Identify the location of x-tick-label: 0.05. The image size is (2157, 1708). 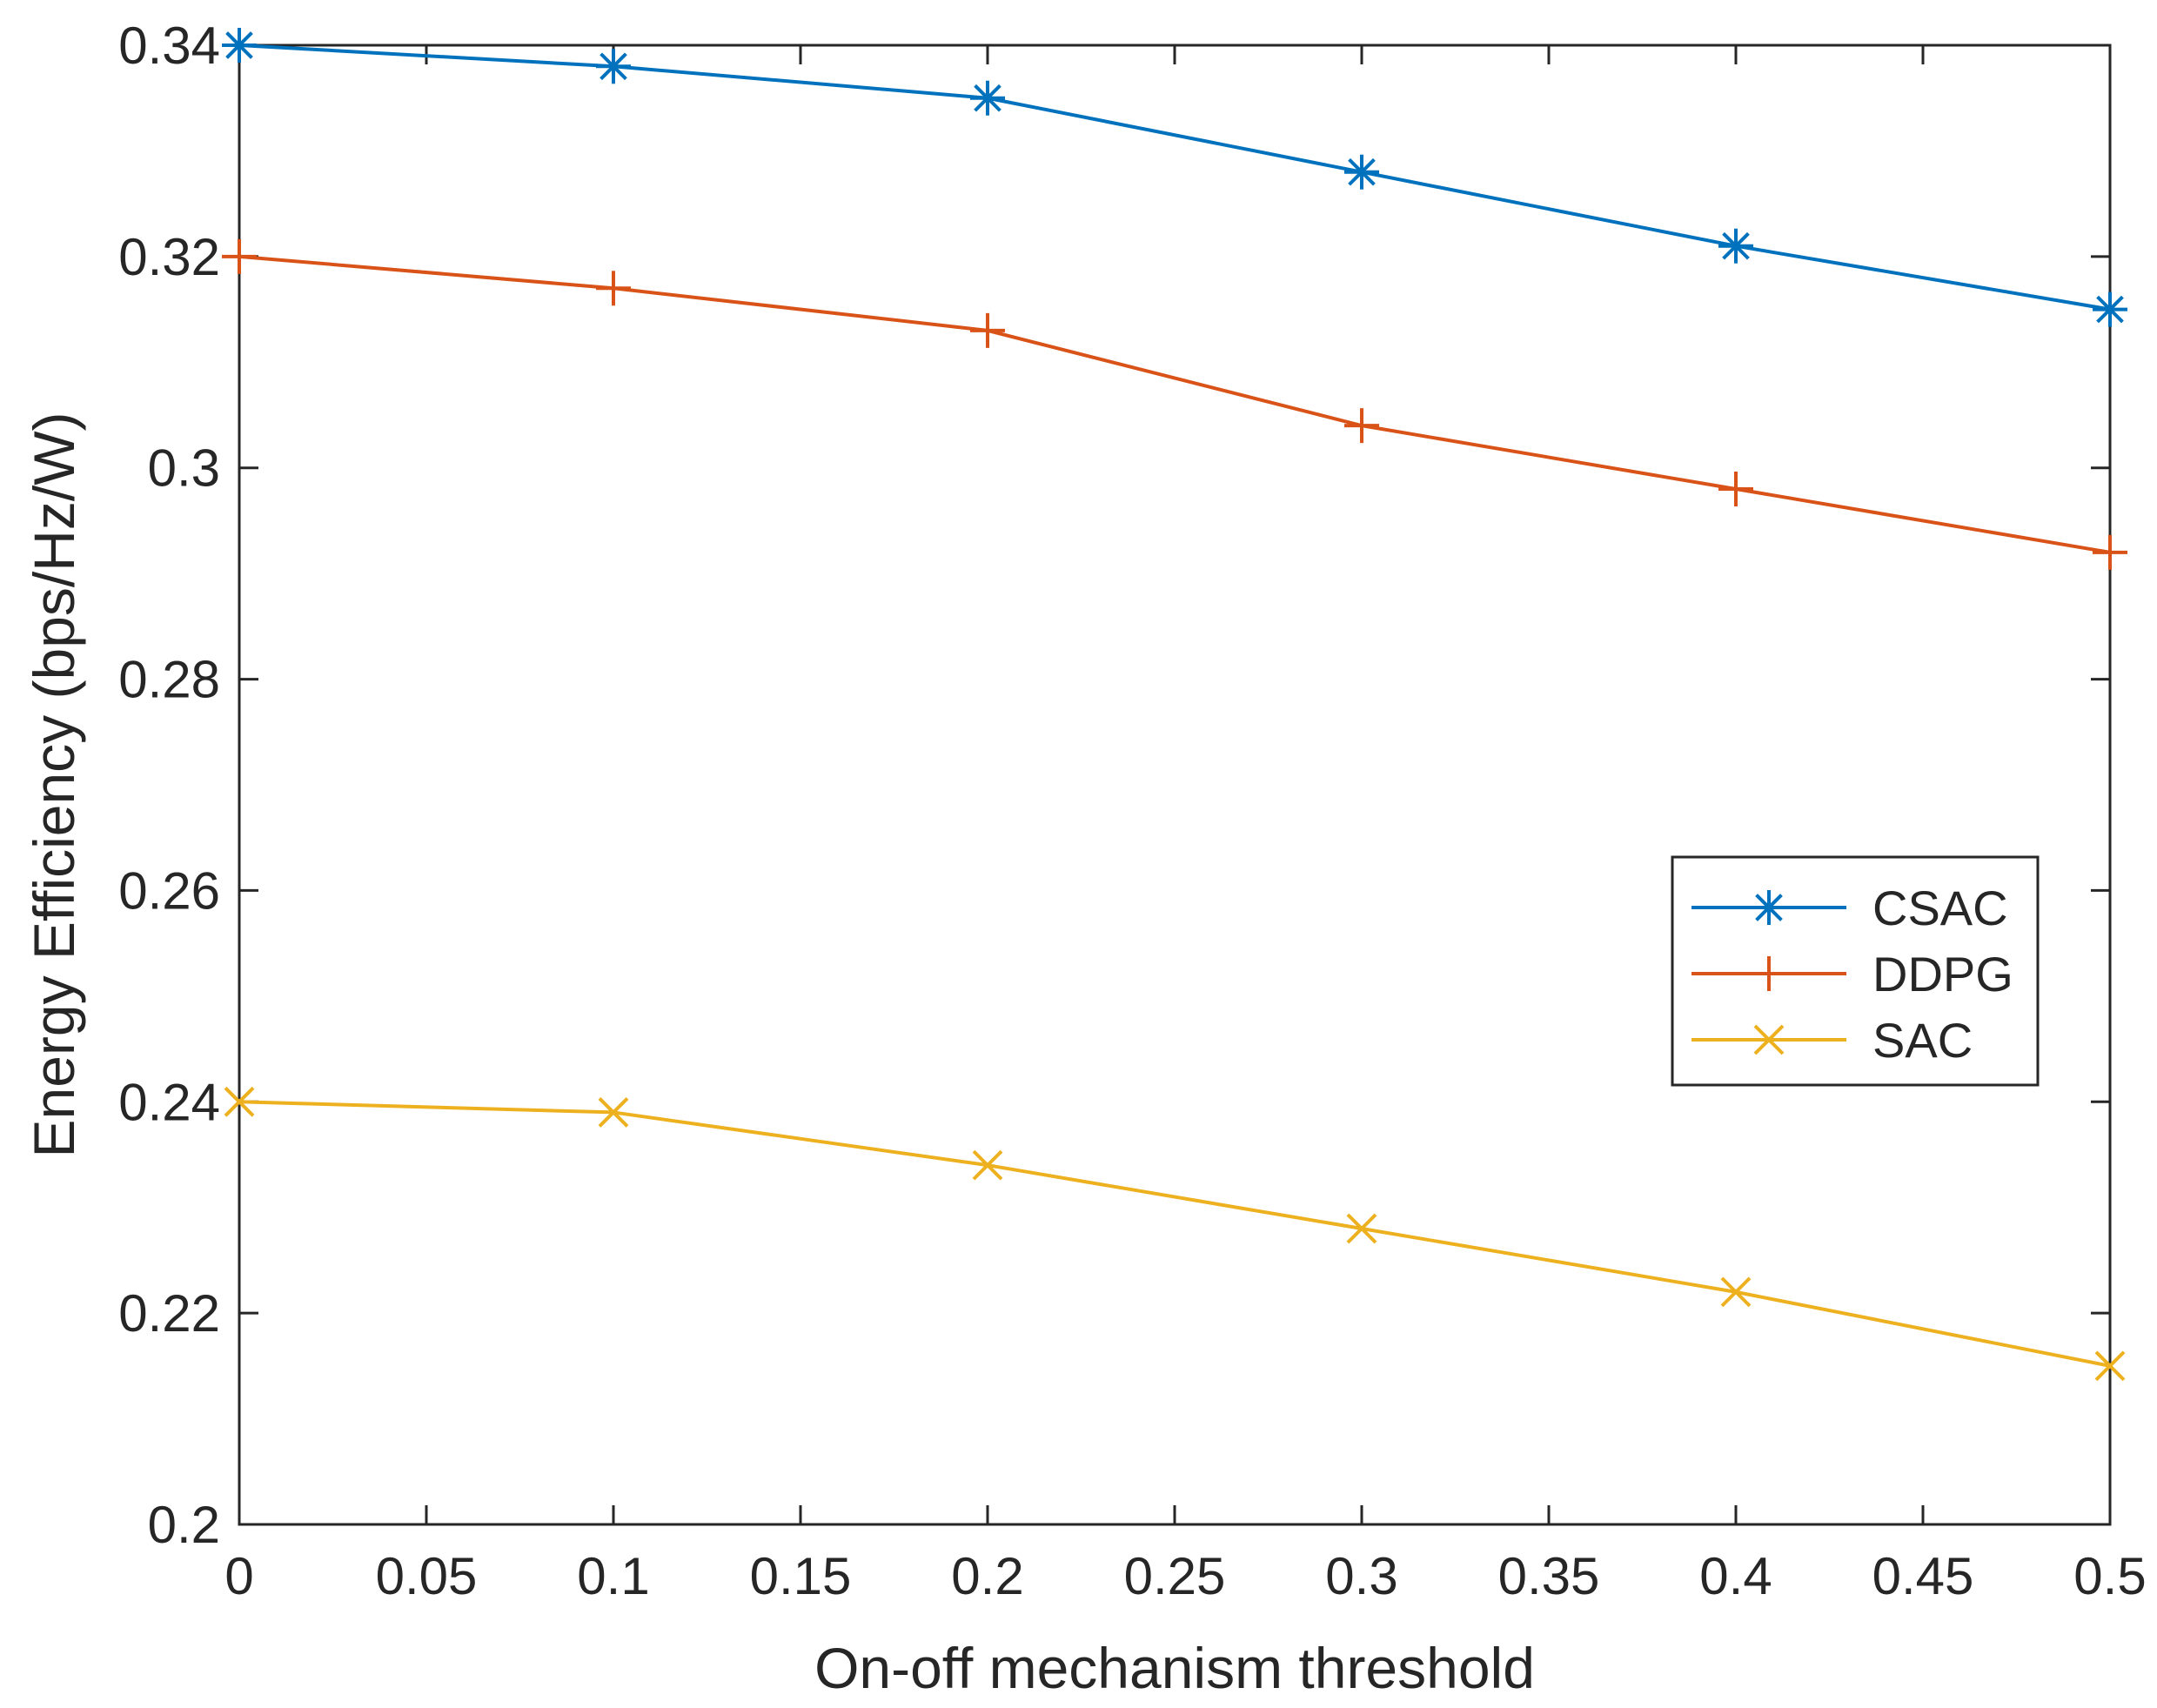
(427, 1576).